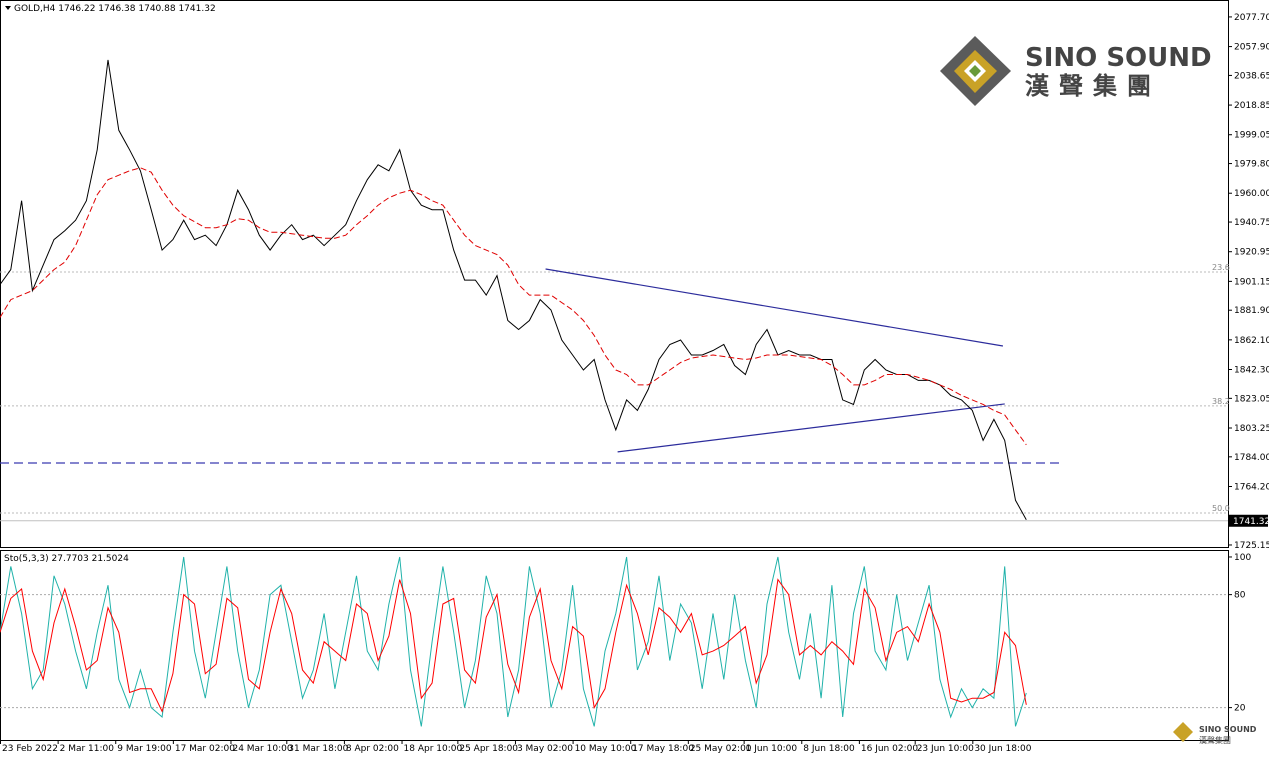 This screenshot has height=760, width=1269. Describe the element at coordinates (545, 749) in the screenshot. I see `x-tick-label: 3 May 02:00` at that location.